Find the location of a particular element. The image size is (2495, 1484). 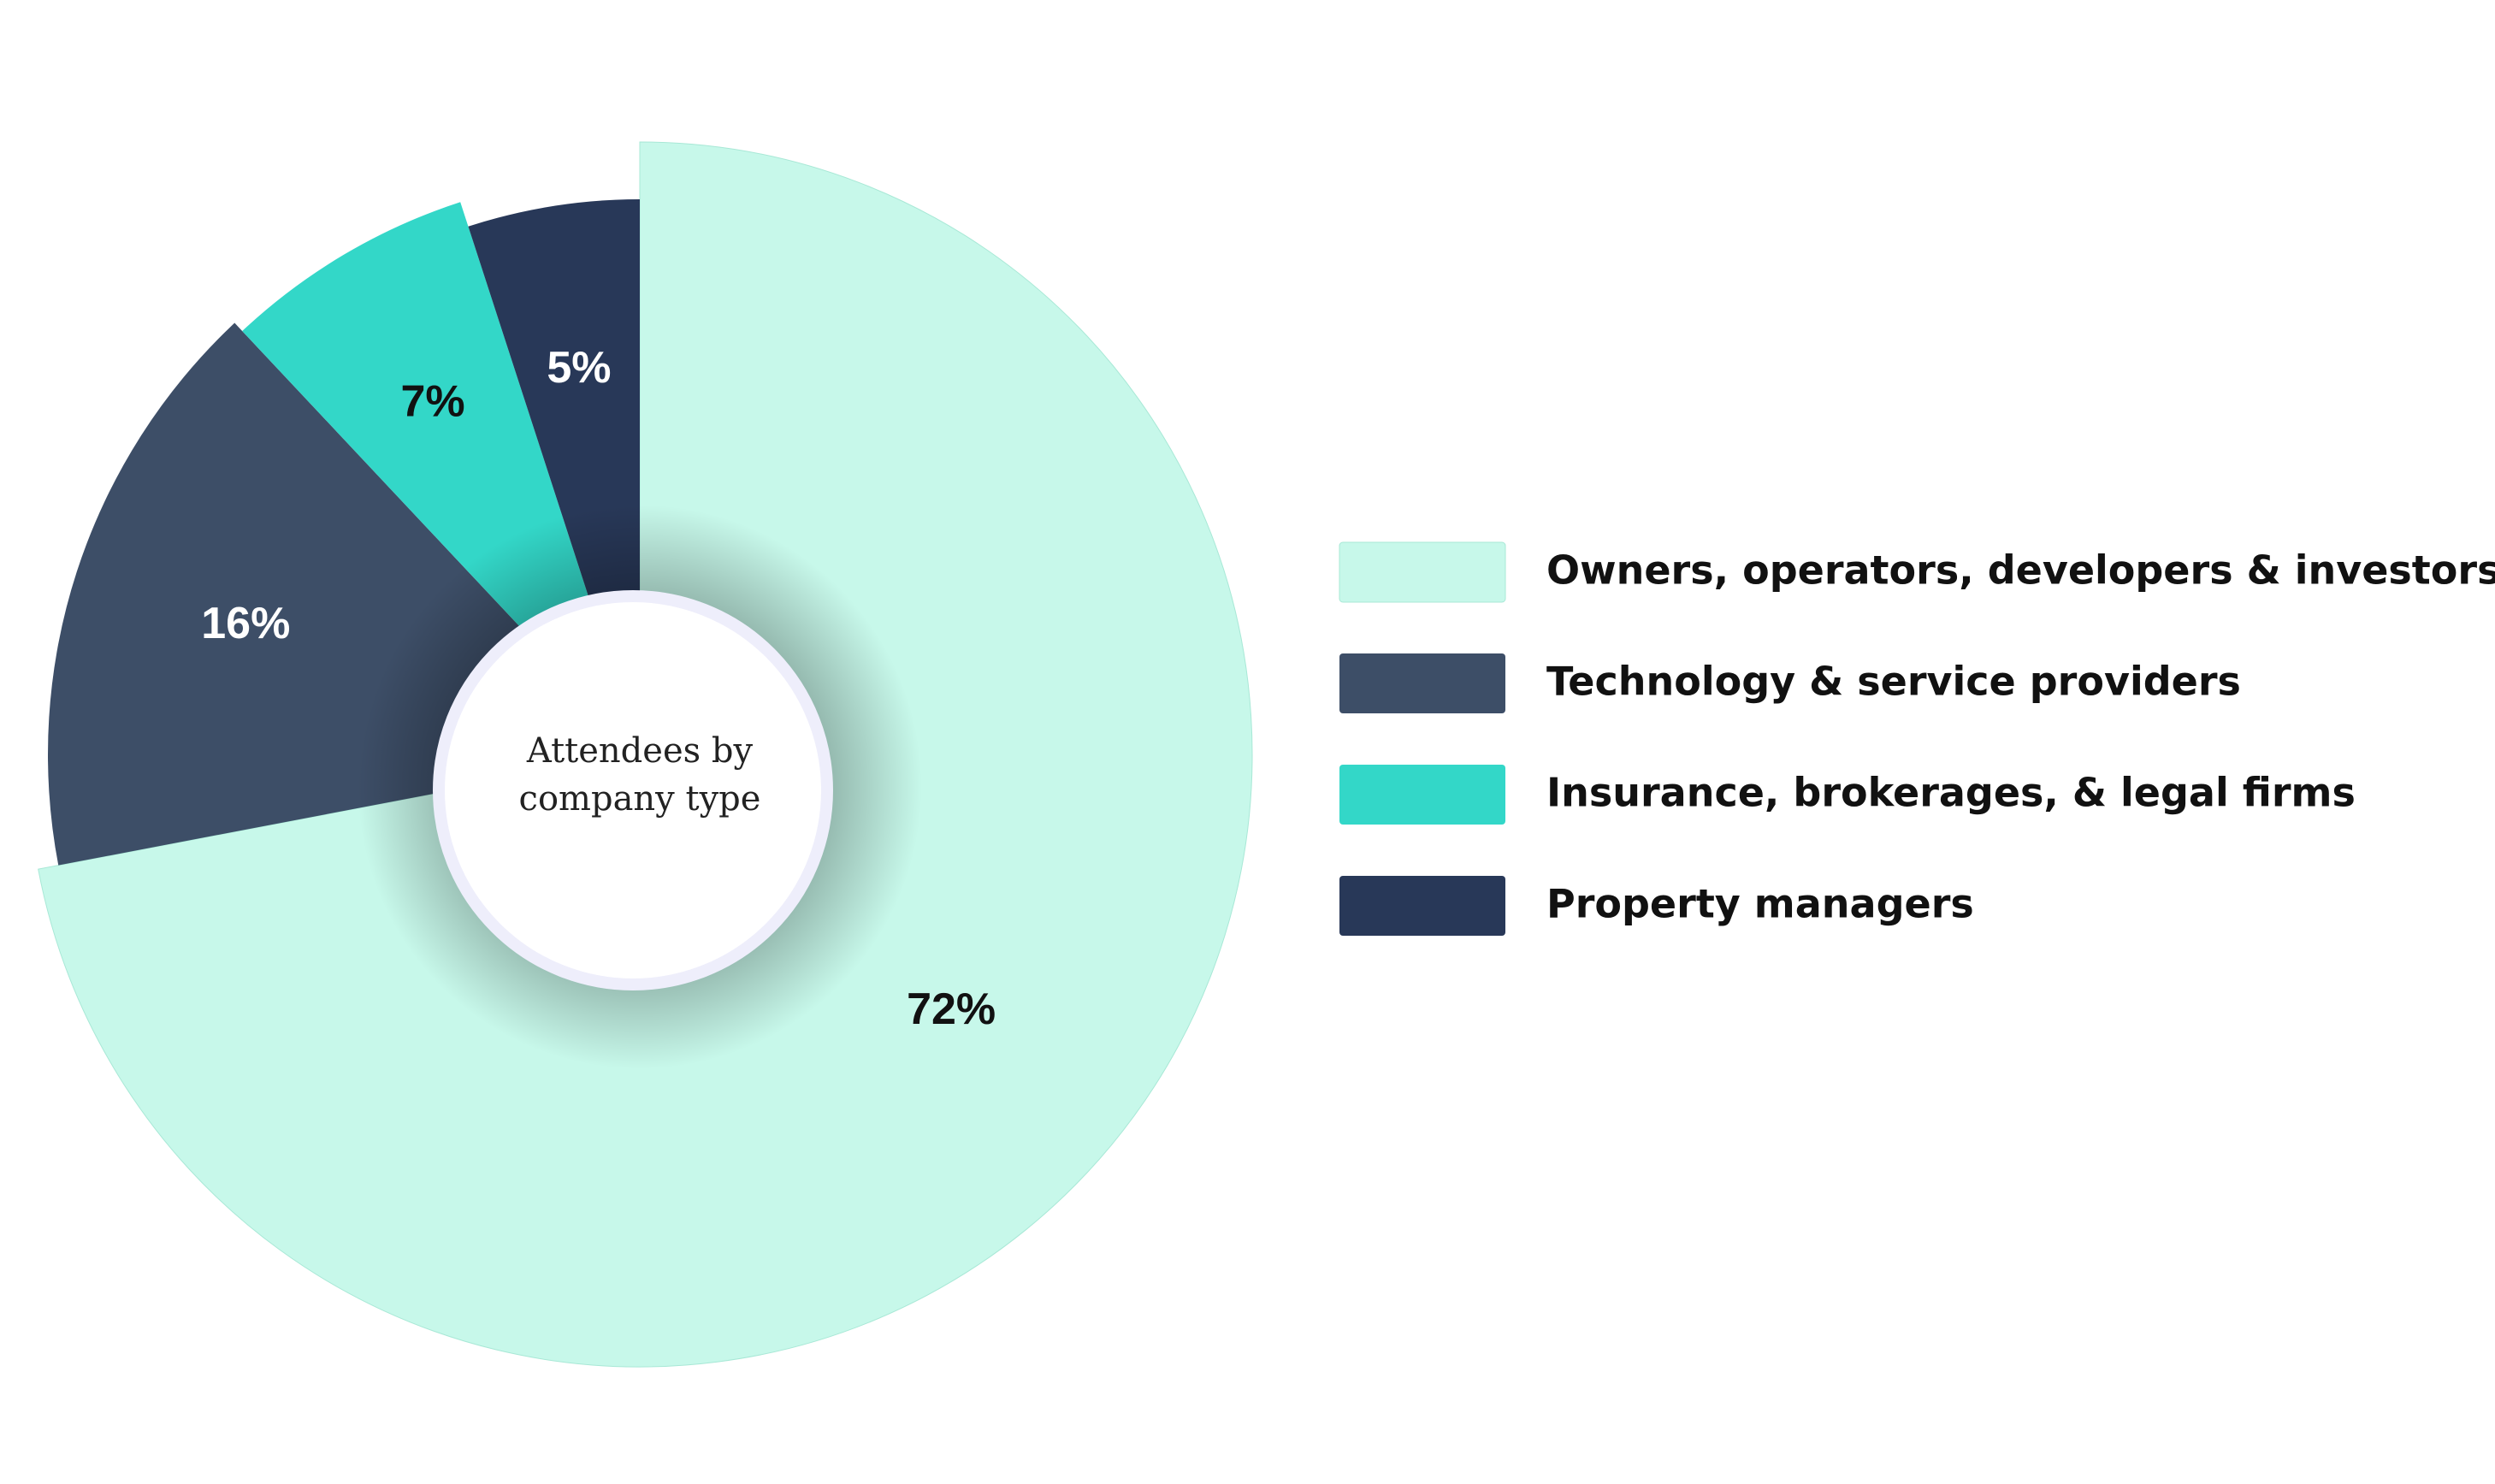

value-label: 5% is located at coordinates (579, 368).